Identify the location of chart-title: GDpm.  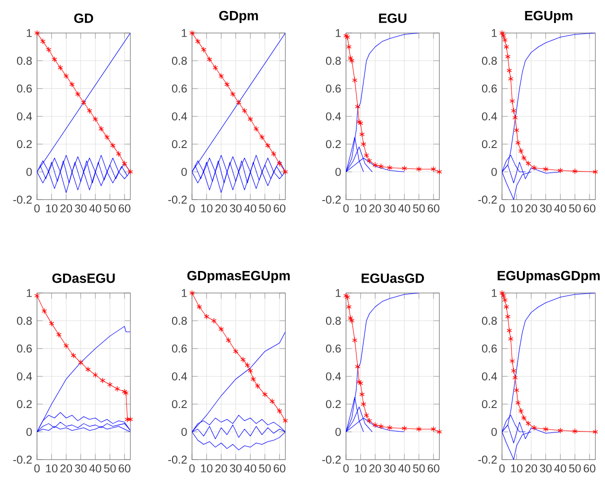
(238, 16).